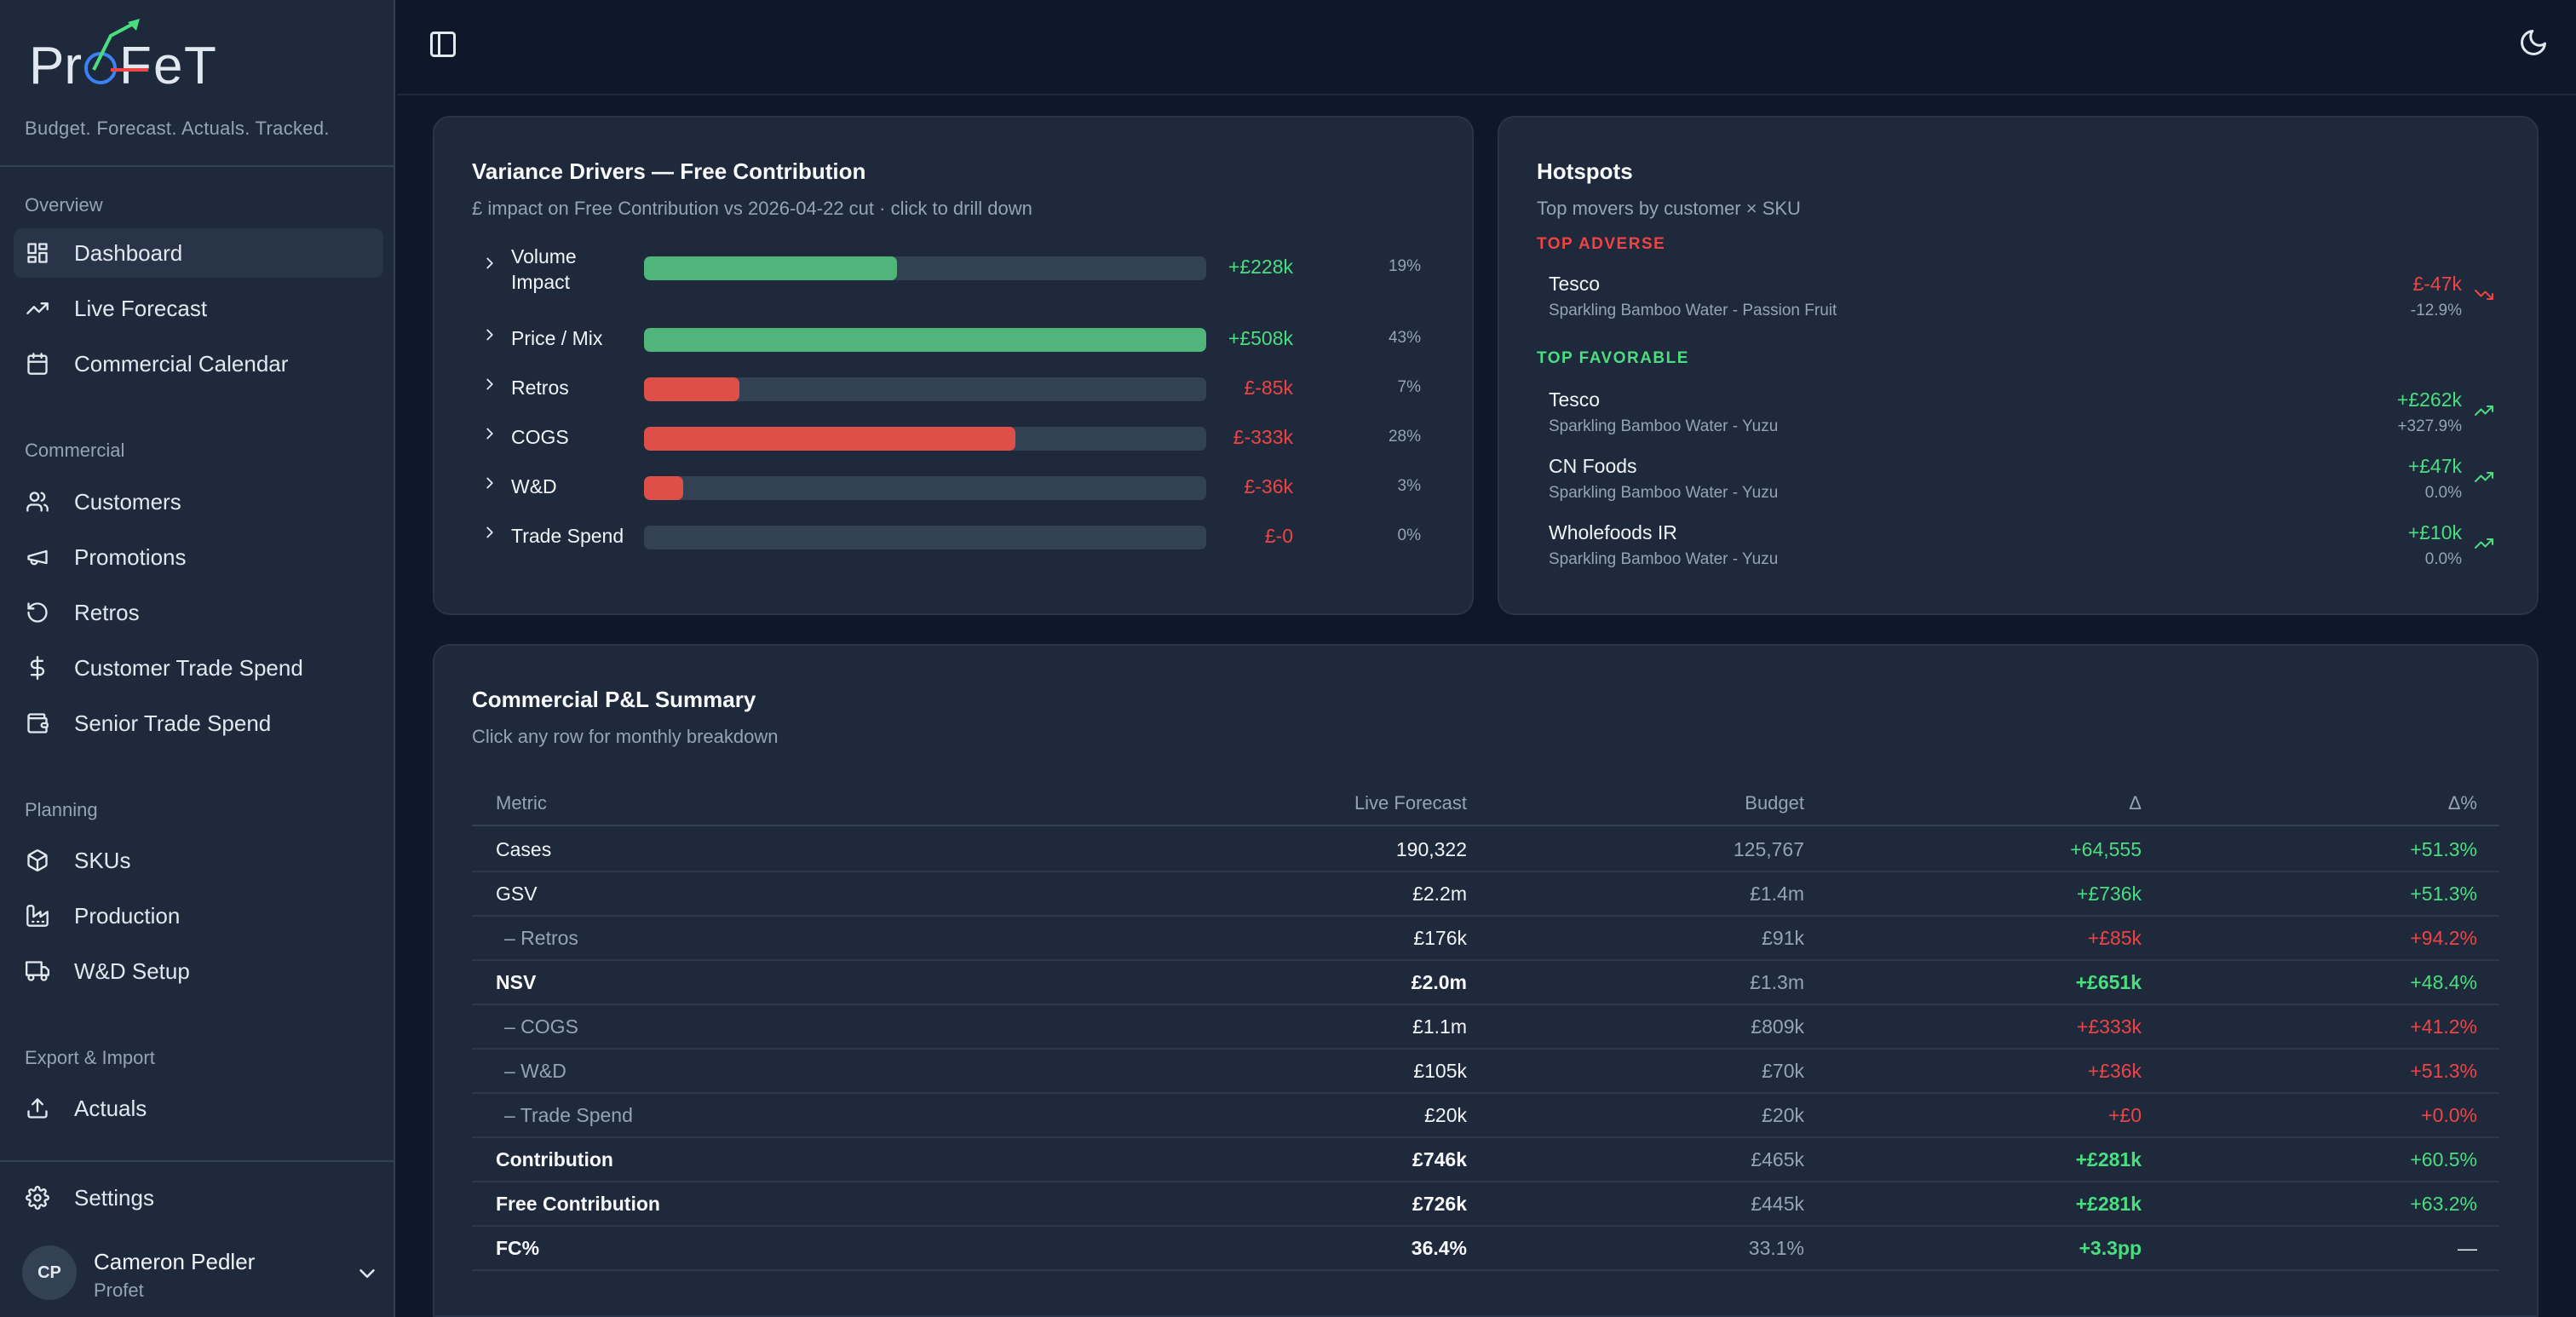 The height and width of the screenshot is (1317, 2576). I want to click on driver-row: Retros £-85k 7%, so click(958, 386).